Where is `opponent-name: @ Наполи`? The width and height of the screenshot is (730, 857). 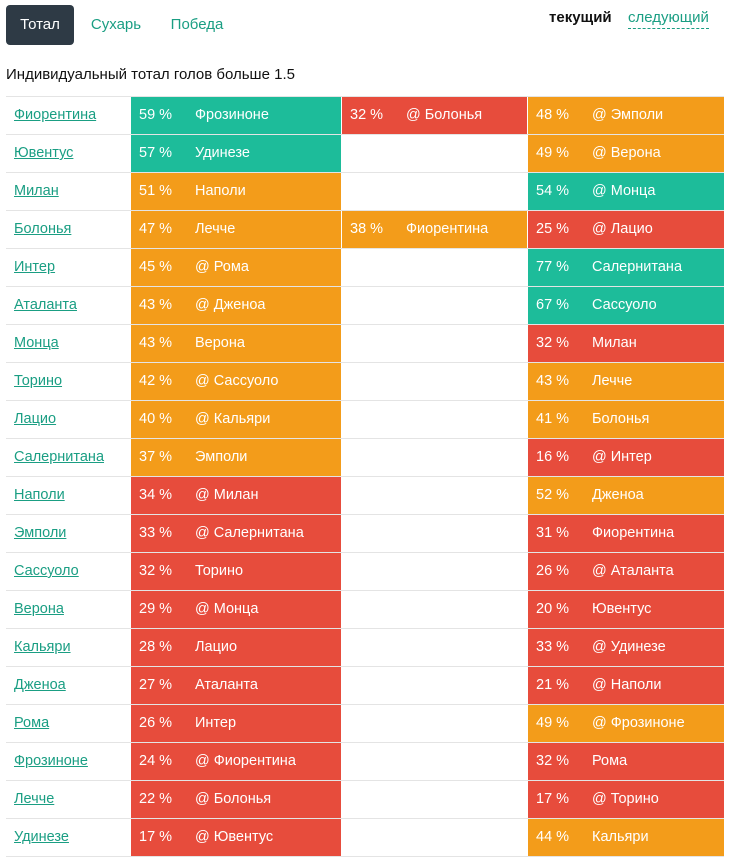
opponent-name: @ Наполи is located at coordinates (627, 685).